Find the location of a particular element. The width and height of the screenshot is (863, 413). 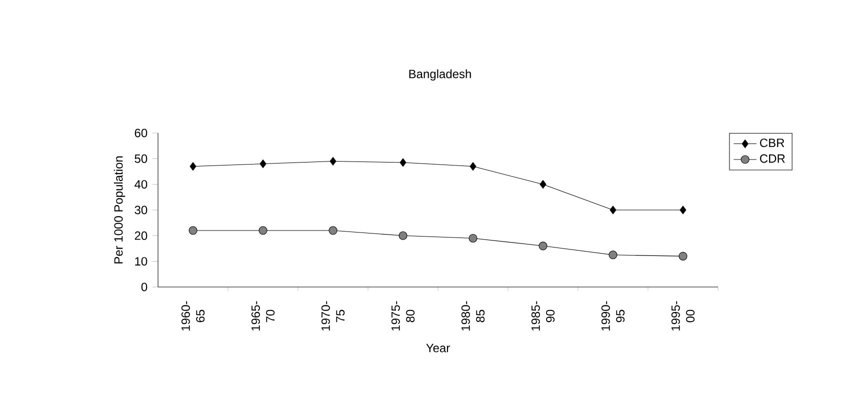

y-tick-label: 60 is located at coordinates (141, 133).